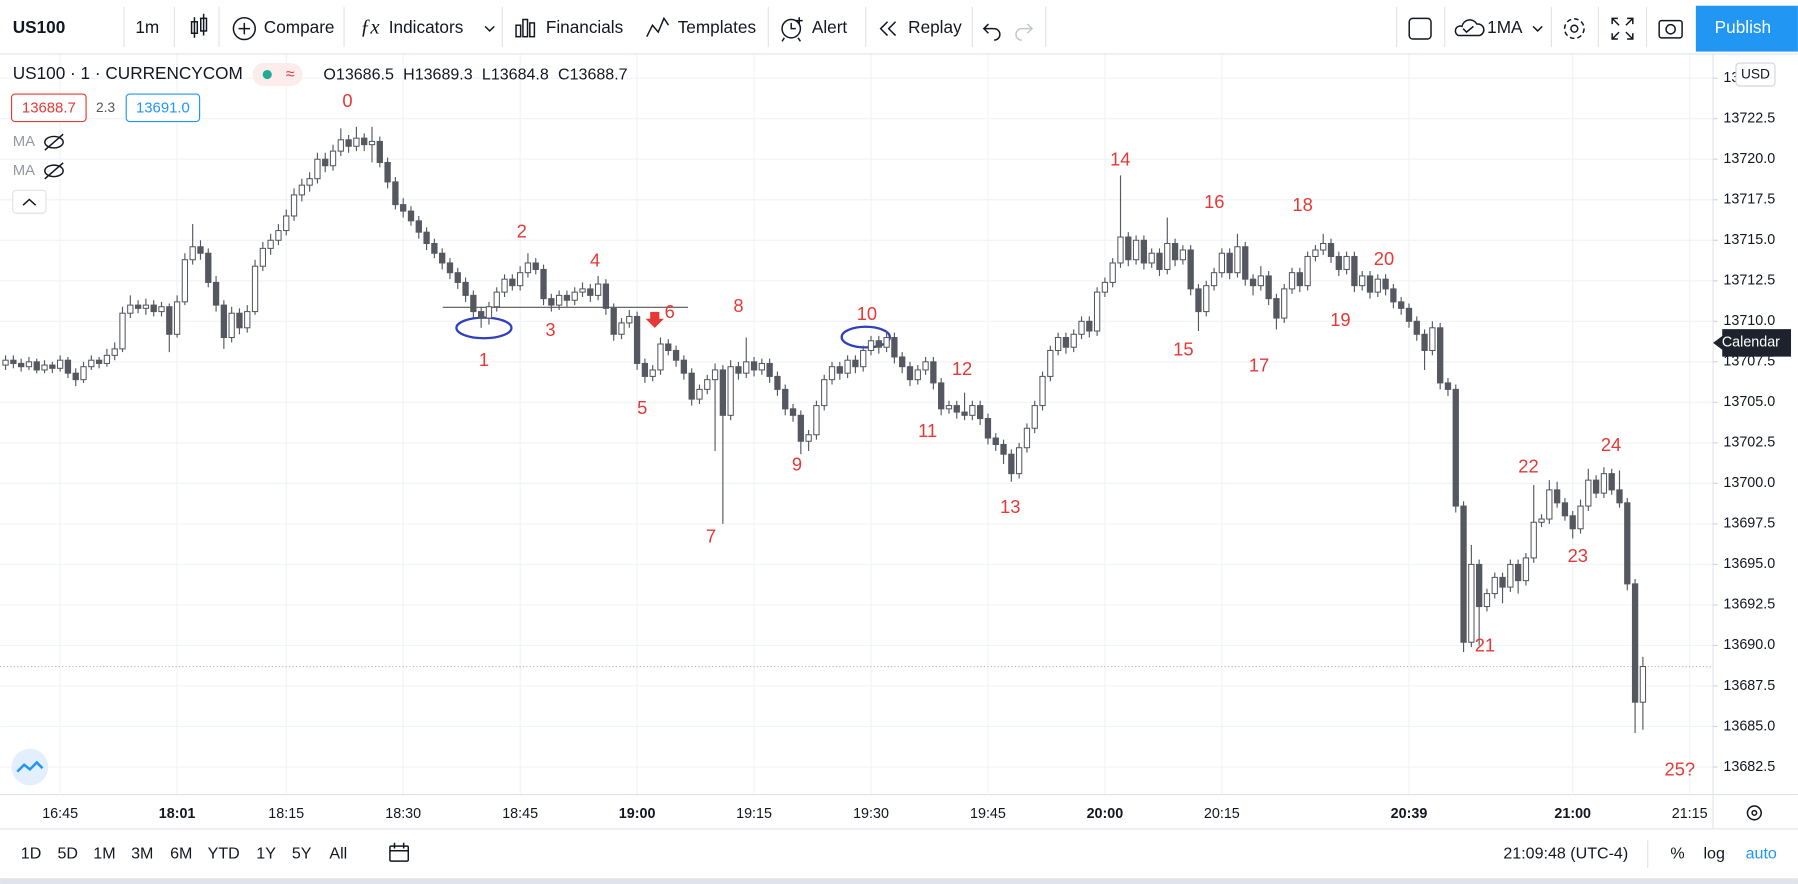 The height and width of the screenshot is (884, 1798). Describe the element at coordinates (738, 305) in the screenshot. I see `annotation: 8` at that location.